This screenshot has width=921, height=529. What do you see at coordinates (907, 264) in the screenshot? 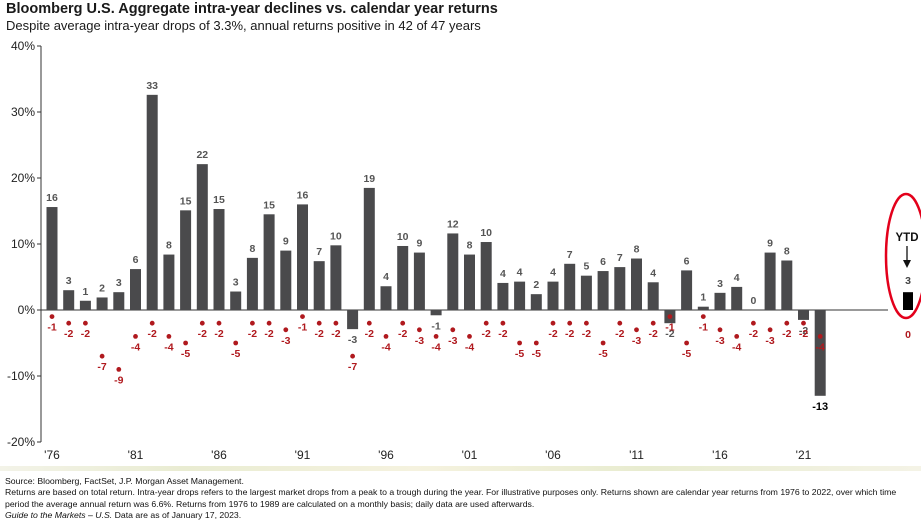
I see `ytd-arrow-head` at bounding box center [907, 264].